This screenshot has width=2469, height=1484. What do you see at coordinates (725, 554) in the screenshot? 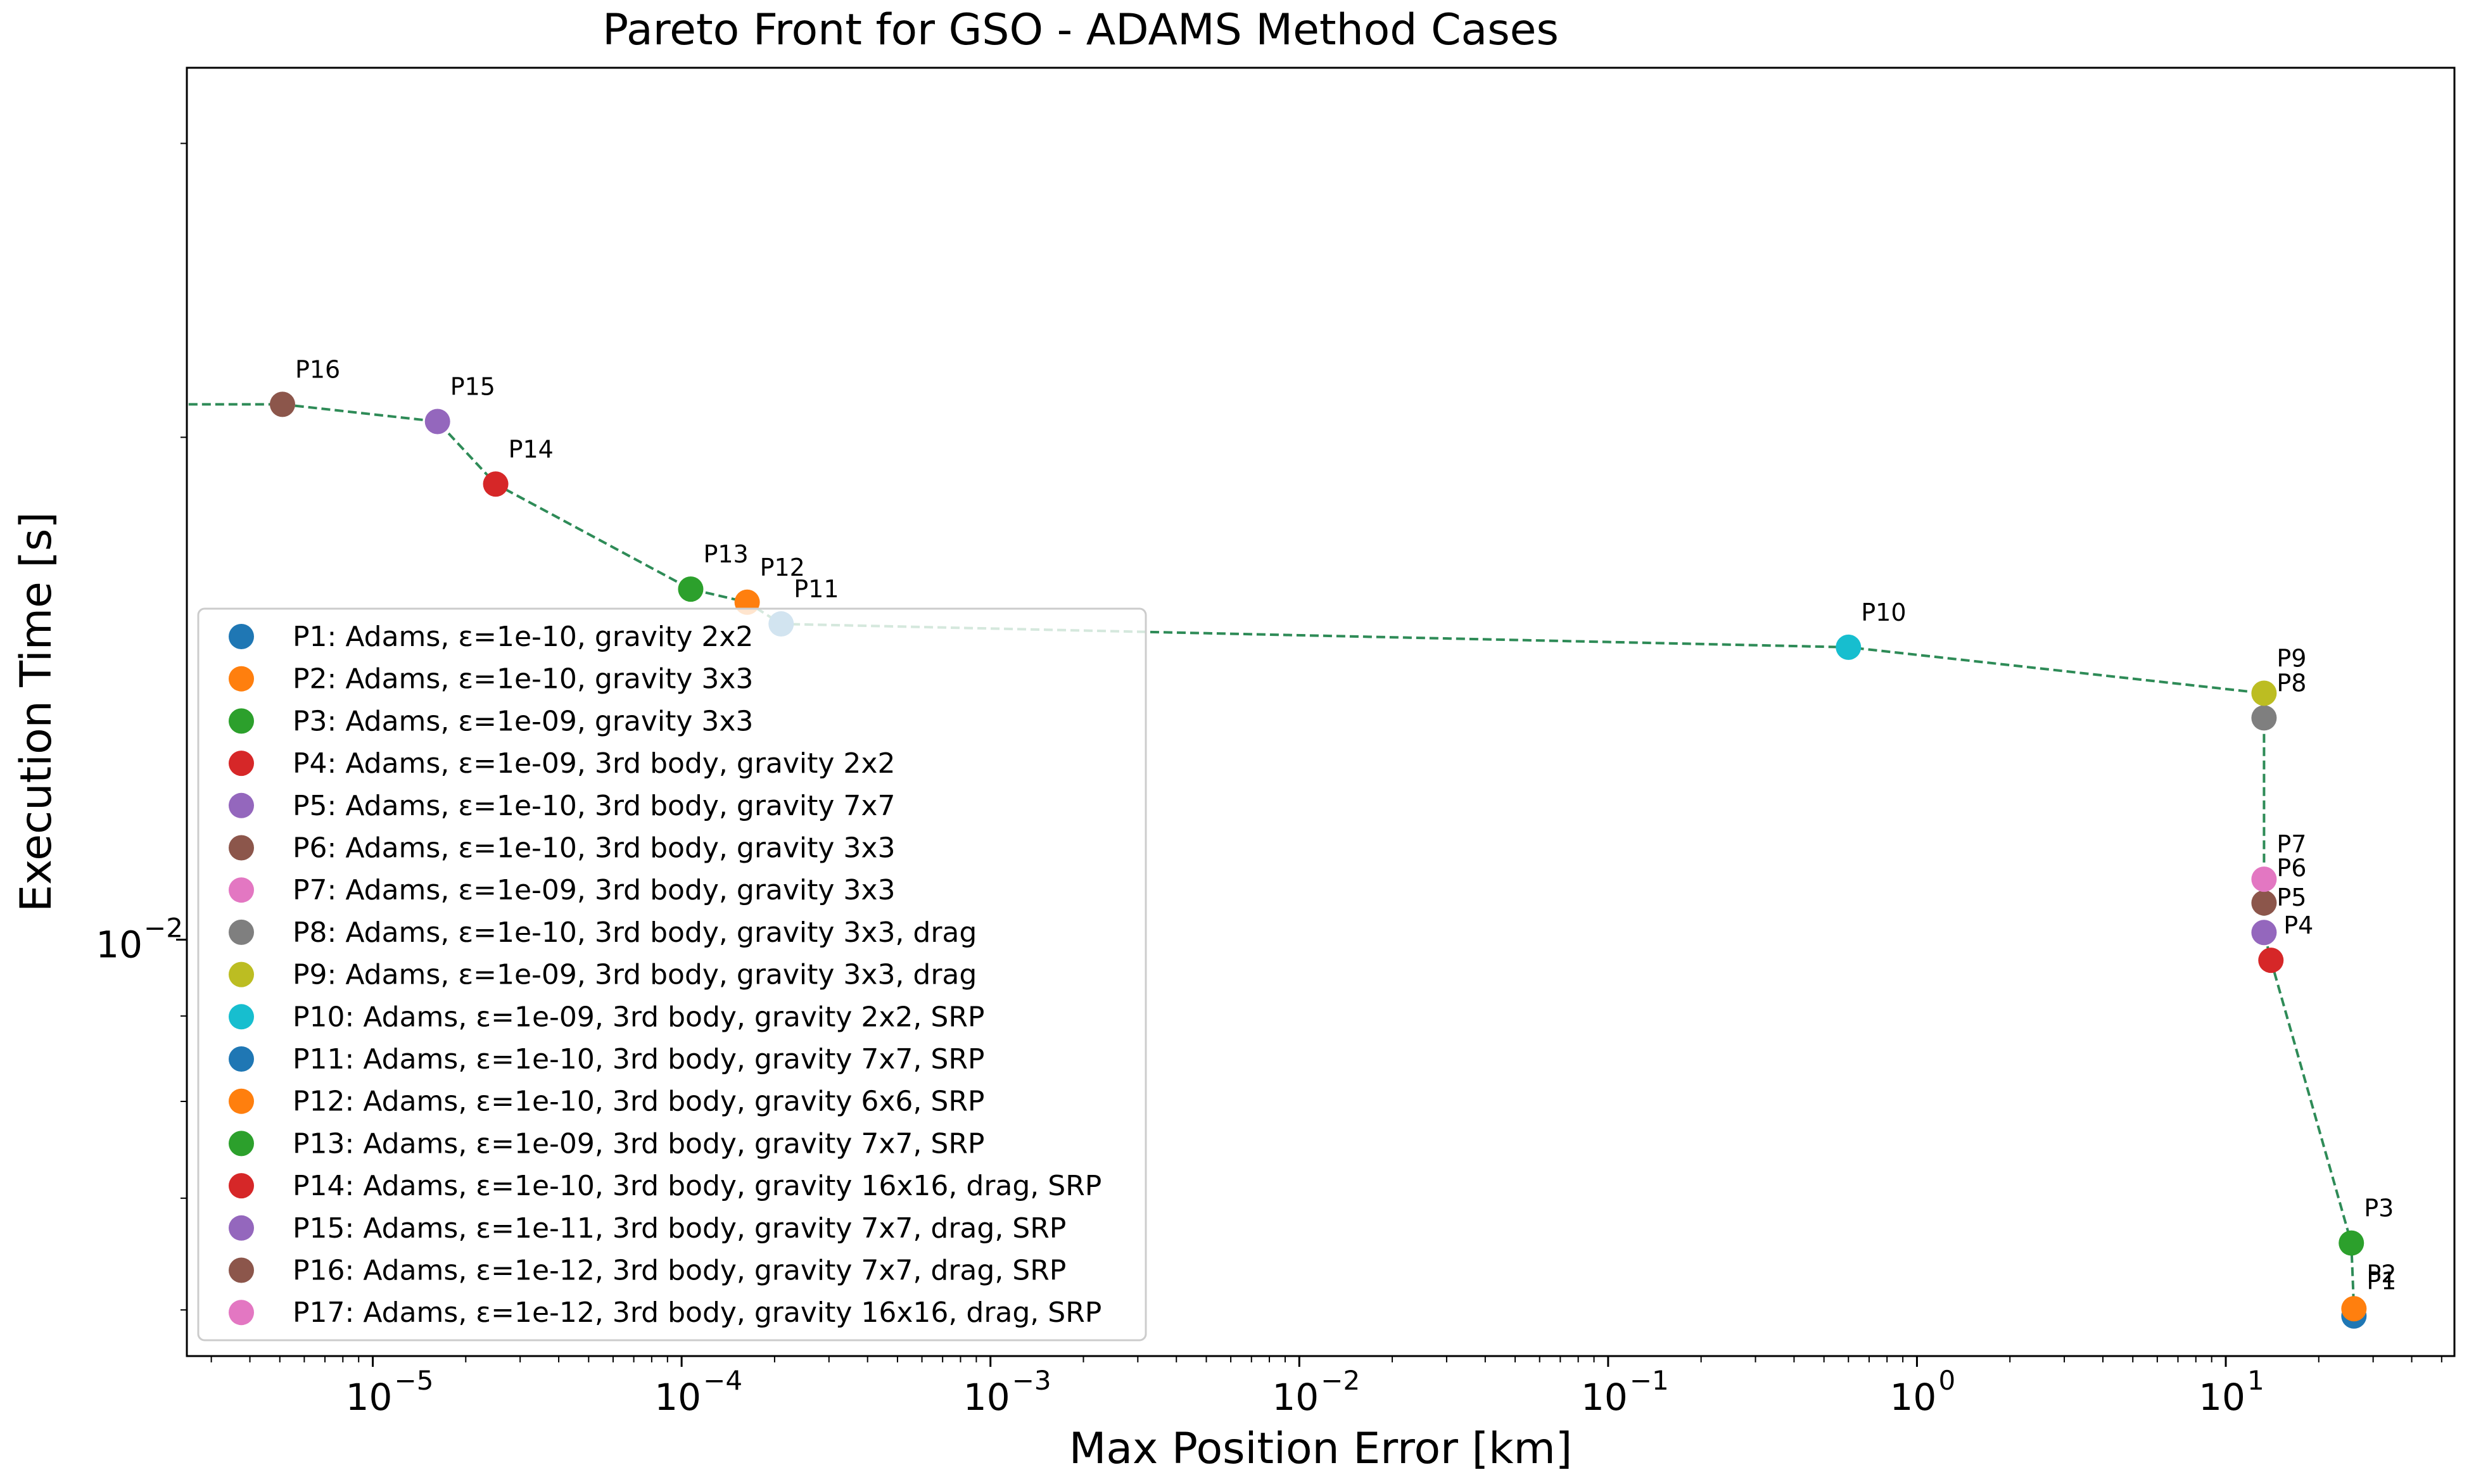
I see `point-label-p13: P13` at bounding box center [725, 554].